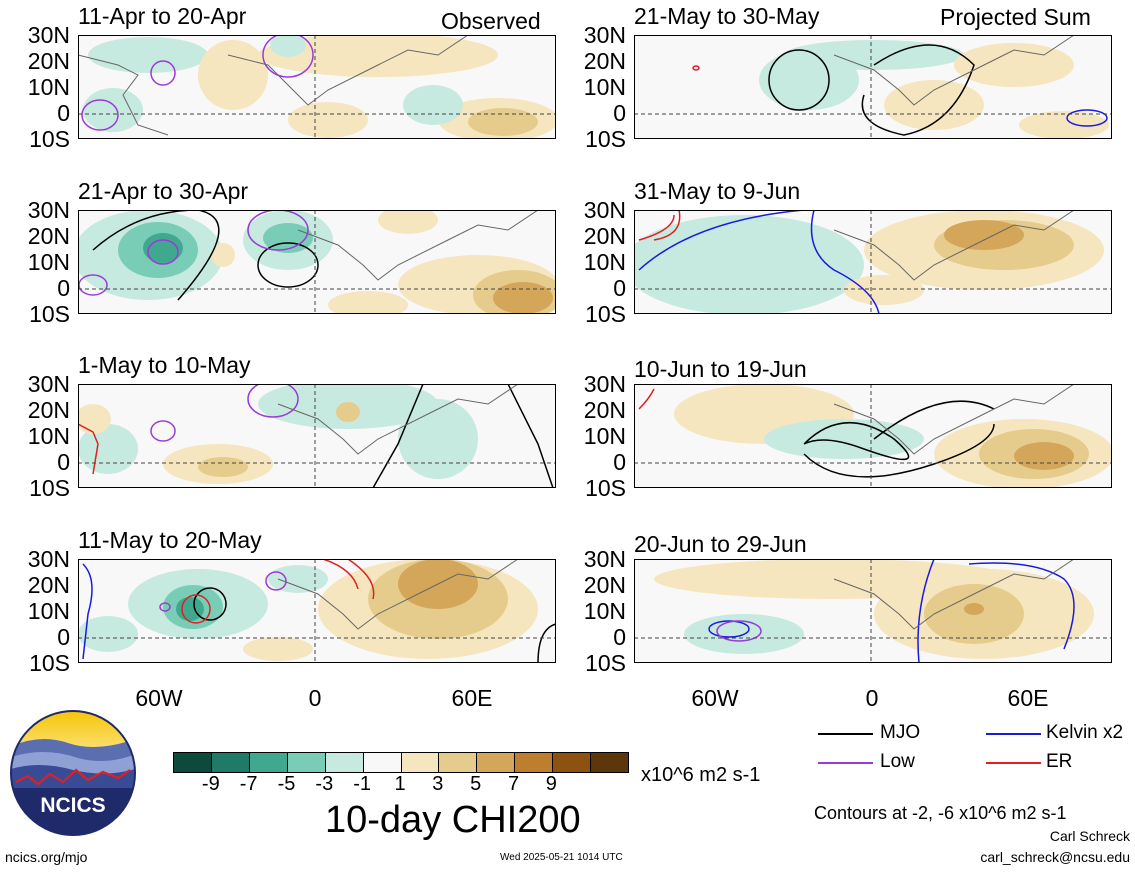 The image size is (1135, 872). I want to click on lon-label-obs-60w: 60W, so click(159, 698).